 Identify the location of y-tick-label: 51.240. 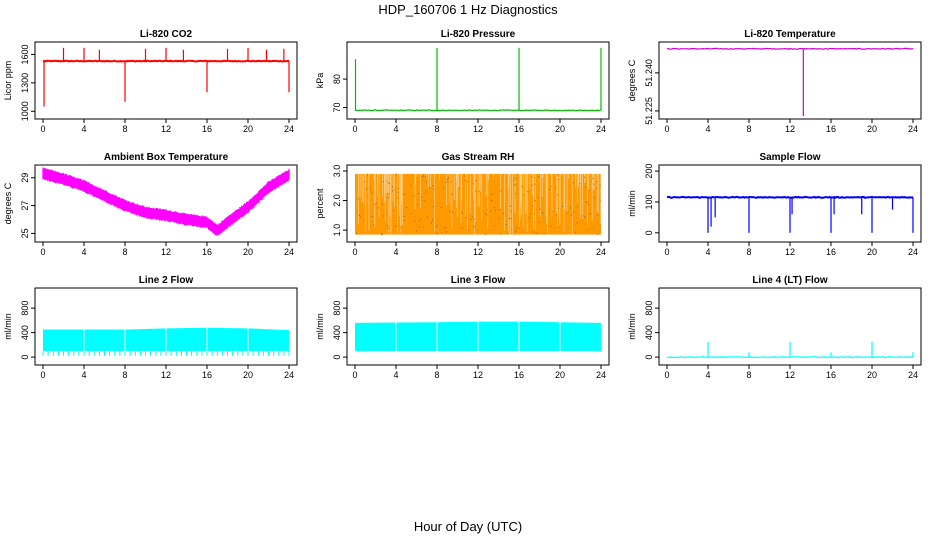
(649, 73).